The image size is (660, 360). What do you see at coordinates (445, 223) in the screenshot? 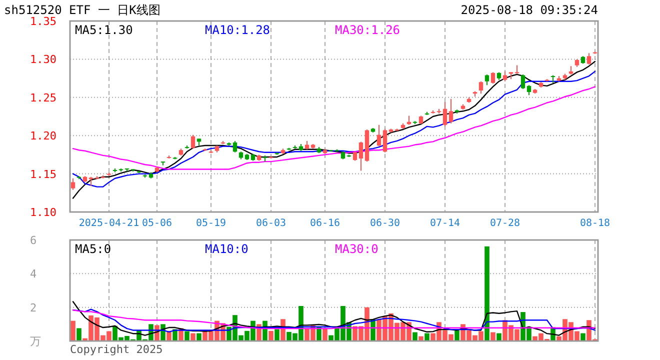
I see `x-tick-label: 07-14` at bounding box center [445, 223].